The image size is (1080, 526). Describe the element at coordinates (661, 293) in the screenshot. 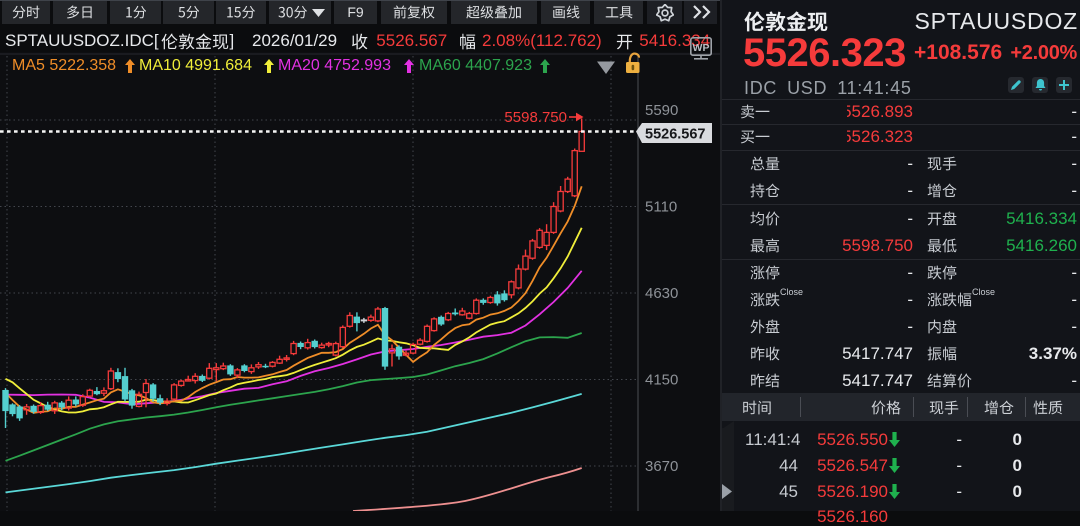

I see `svg-text: 4630` at that location.